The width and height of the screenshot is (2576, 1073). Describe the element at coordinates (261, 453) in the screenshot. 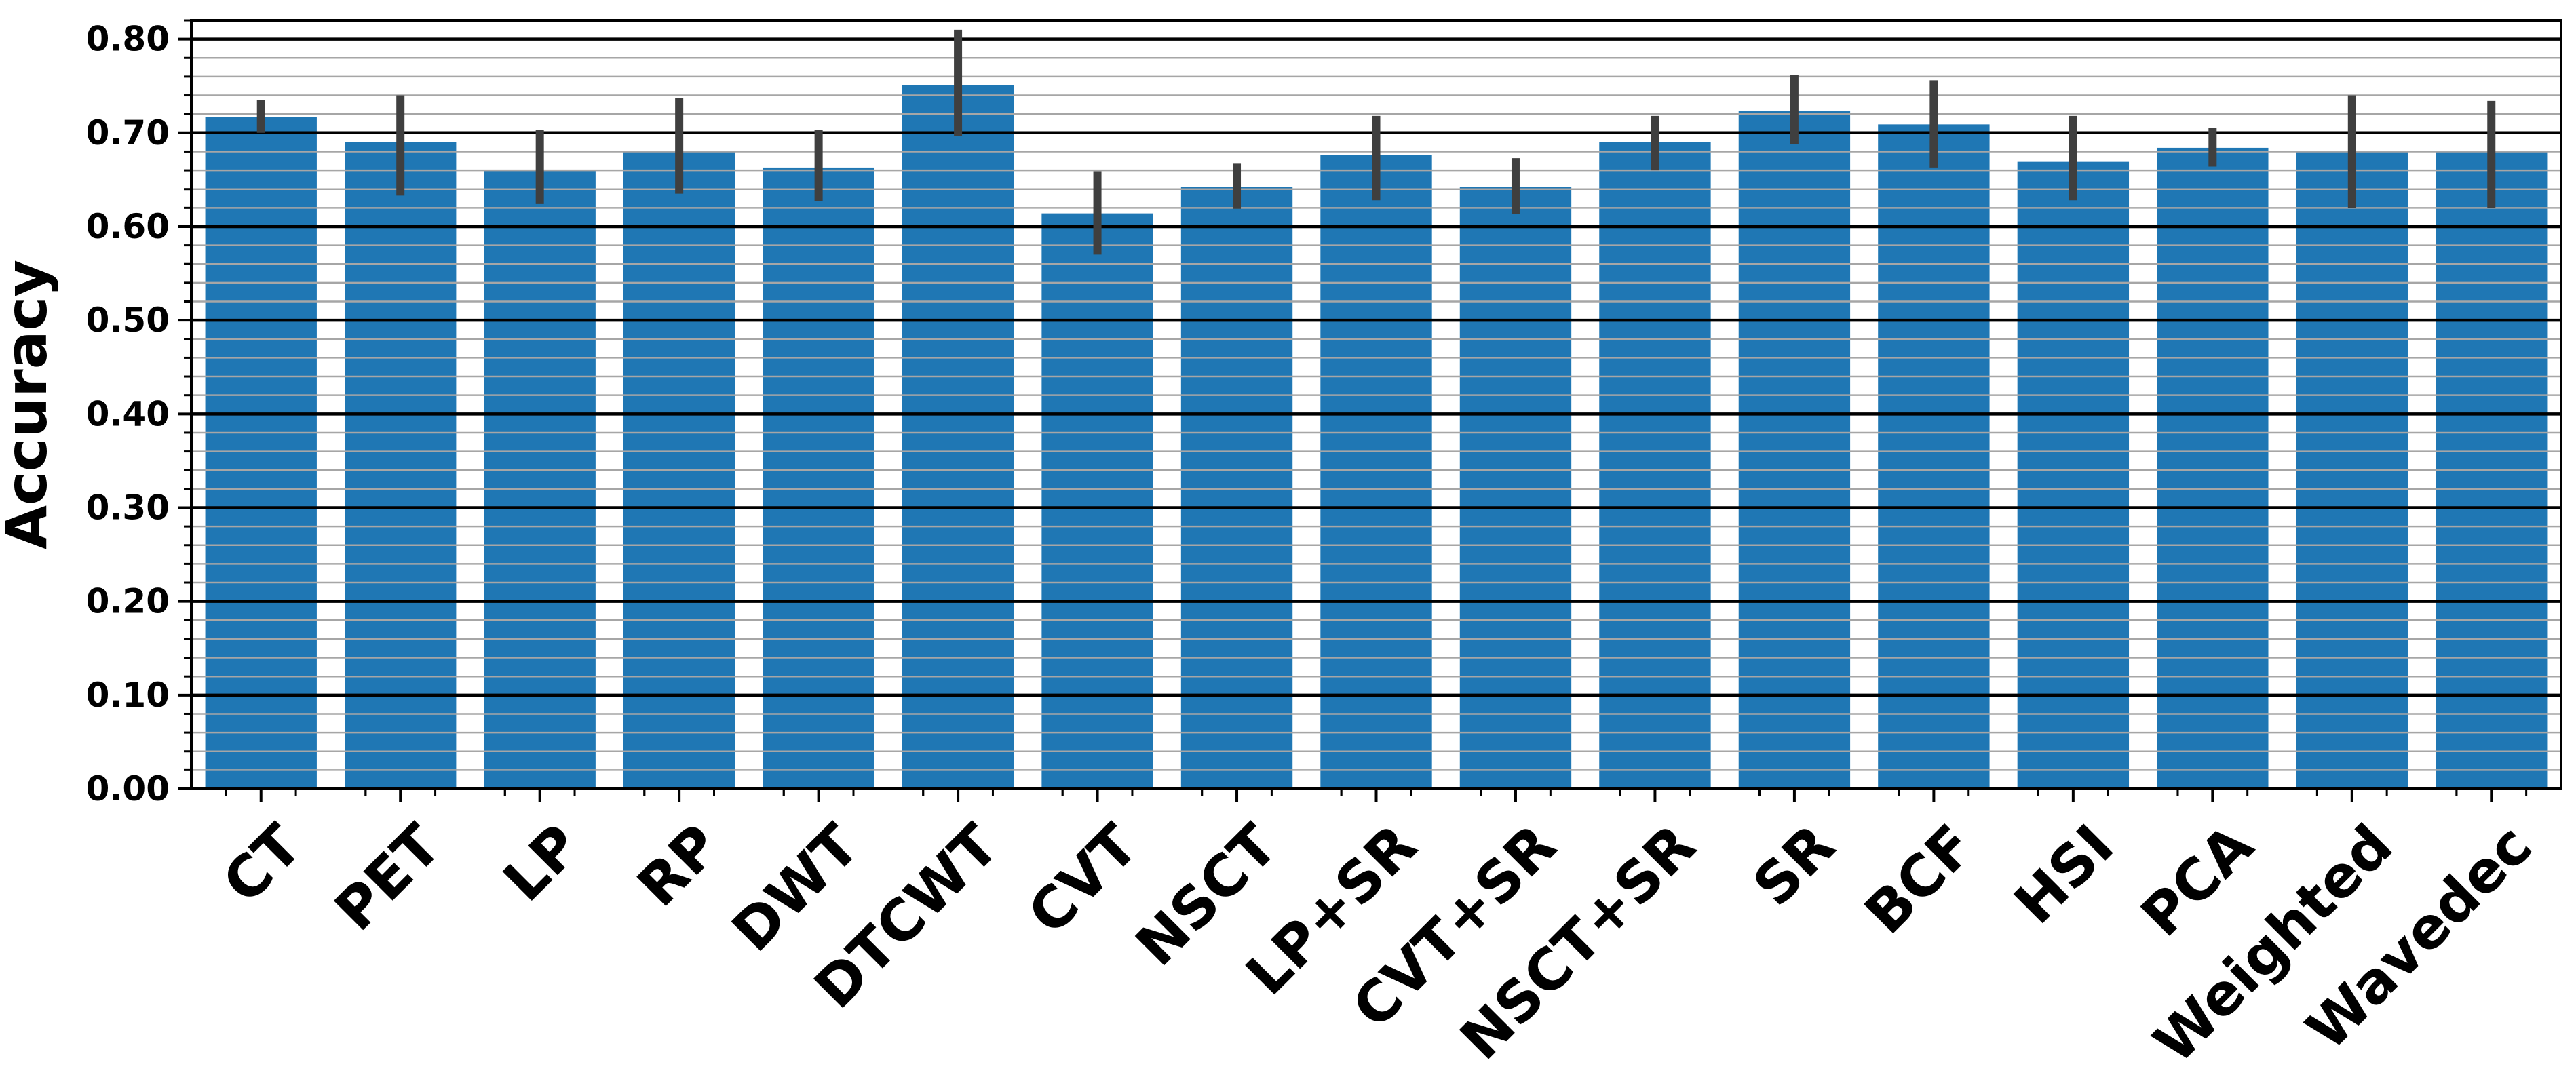

I see `bar-CT` at that location.